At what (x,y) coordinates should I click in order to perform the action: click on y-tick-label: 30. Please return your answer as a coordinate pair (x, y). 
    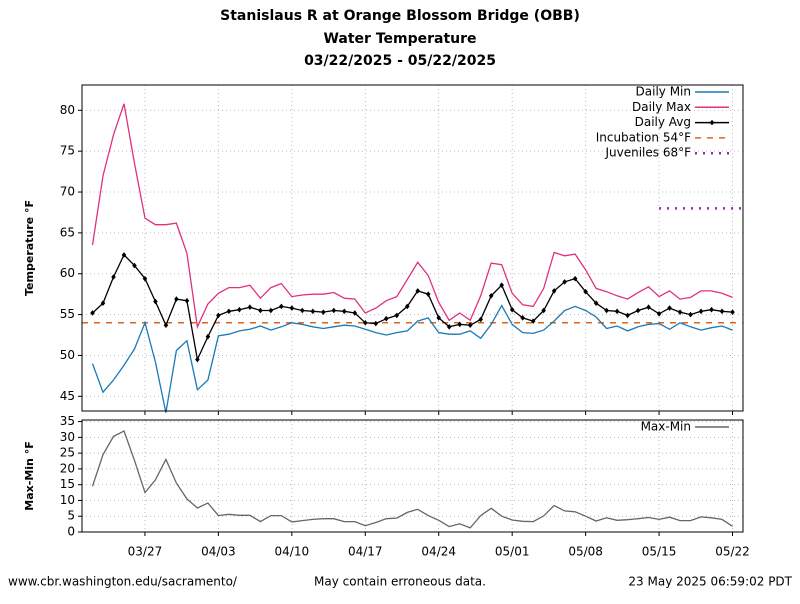
    Looking at the image, I should click on (67, 437).